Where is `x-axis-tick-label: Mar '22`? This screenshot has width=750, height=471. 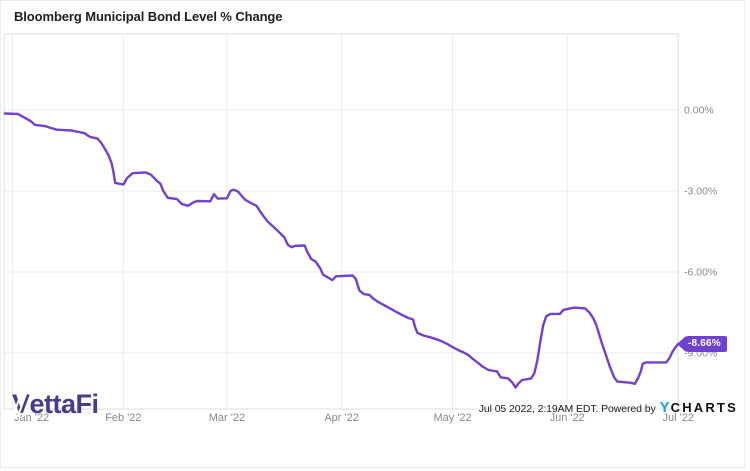 x-axis-tick-label: Mar '22 is located at coordinates (227, 418).